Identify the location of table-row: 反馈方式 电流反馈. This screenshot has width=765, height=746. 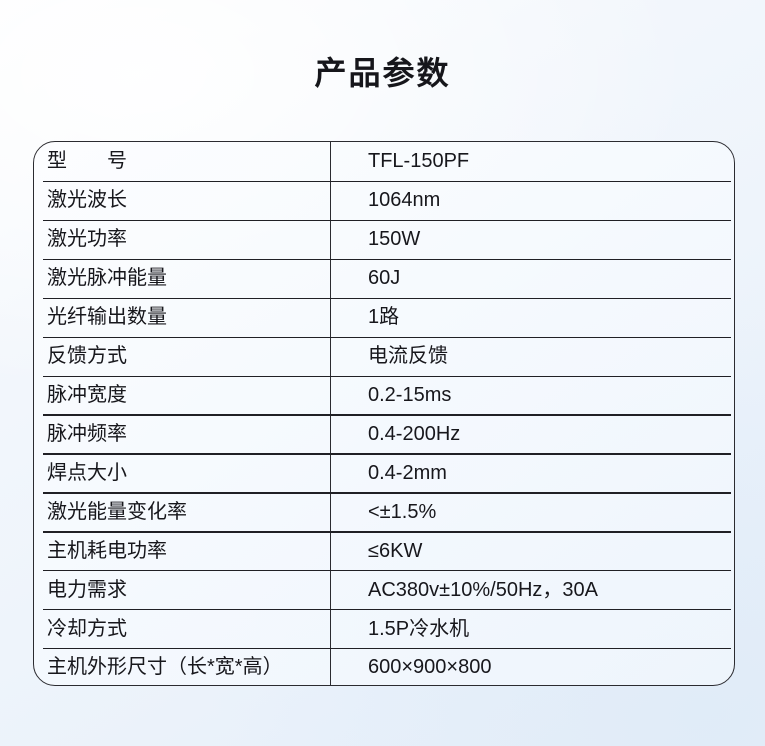
(384, 356).